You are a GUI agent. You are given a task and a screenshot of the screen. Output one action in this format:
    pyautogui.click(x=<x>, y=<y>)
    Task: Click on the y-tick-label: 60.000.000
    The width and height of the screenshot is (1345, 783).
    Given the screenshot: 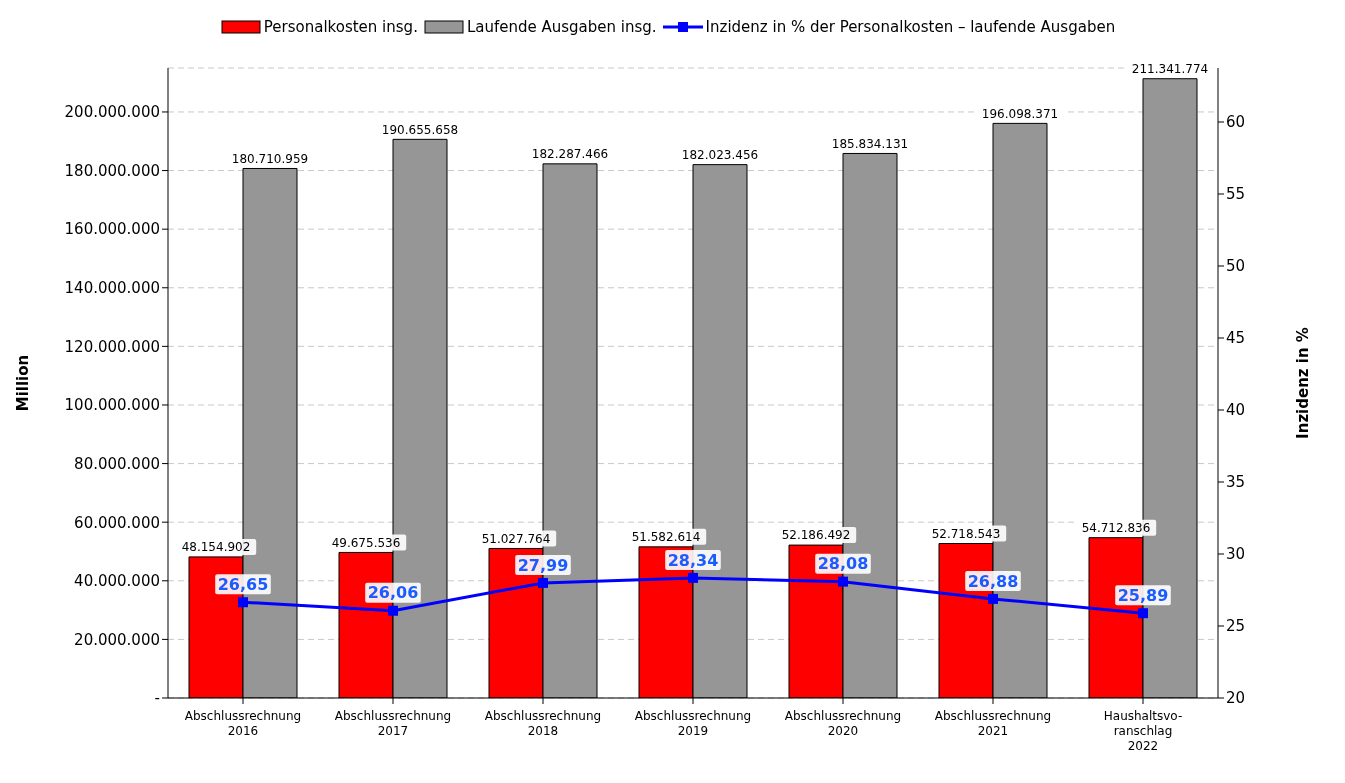 What is the action you would take?
    pyautogui.click(x=117, y=522)
    